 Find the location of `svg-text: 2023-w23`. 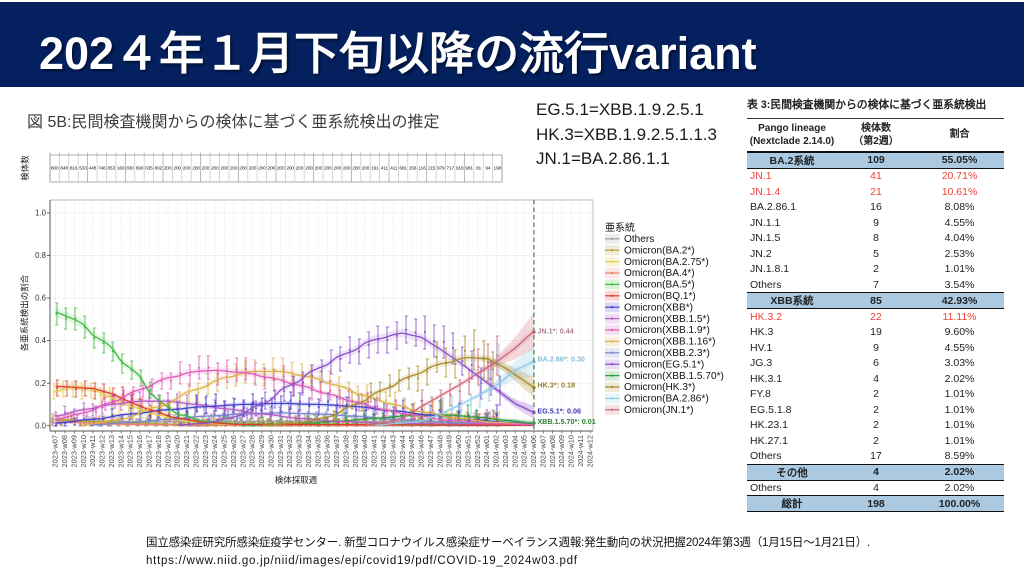

svg-text: 2023-w23 is located at coordinates (205, 451).